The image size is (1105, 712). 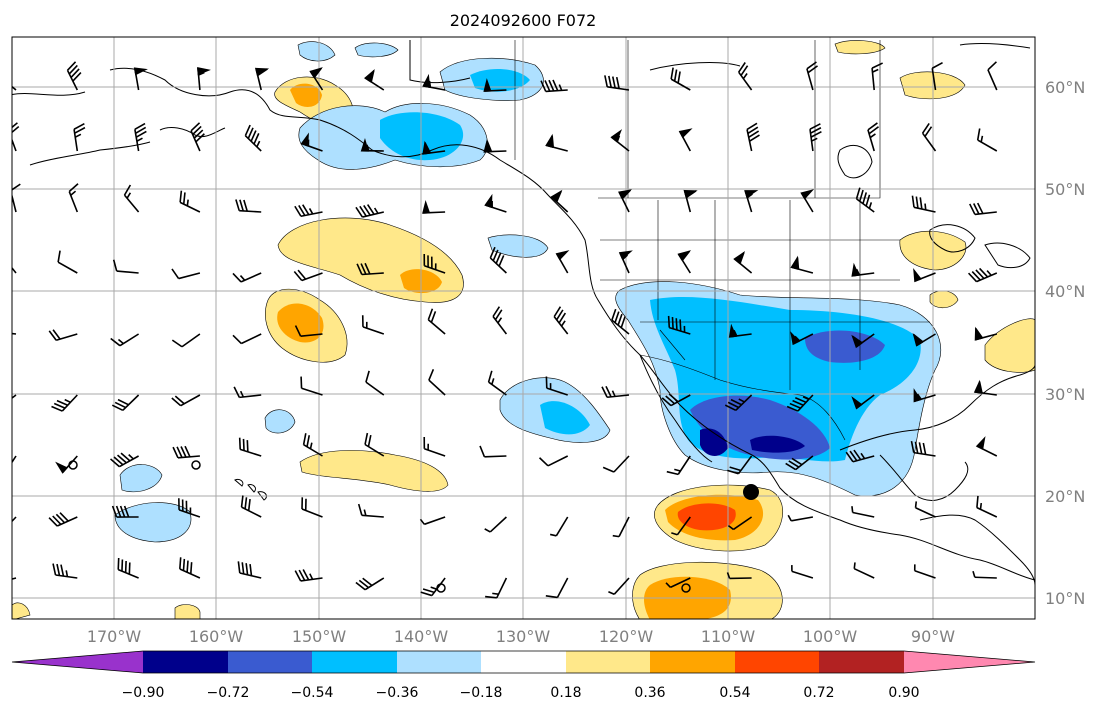 I want to click on map-title: 2024092600 F072, so click(x=523, y=20).